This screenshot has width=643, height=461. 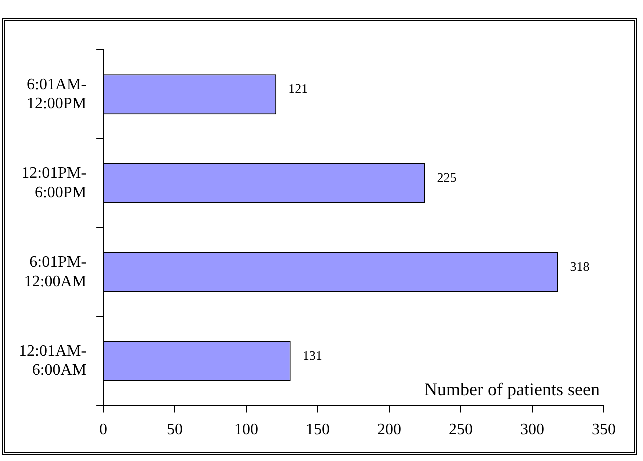 What do you see at coordinates (604, 430) in the screenshot?
I see `x-tick-label: 350` at bounding box center [604, 430].